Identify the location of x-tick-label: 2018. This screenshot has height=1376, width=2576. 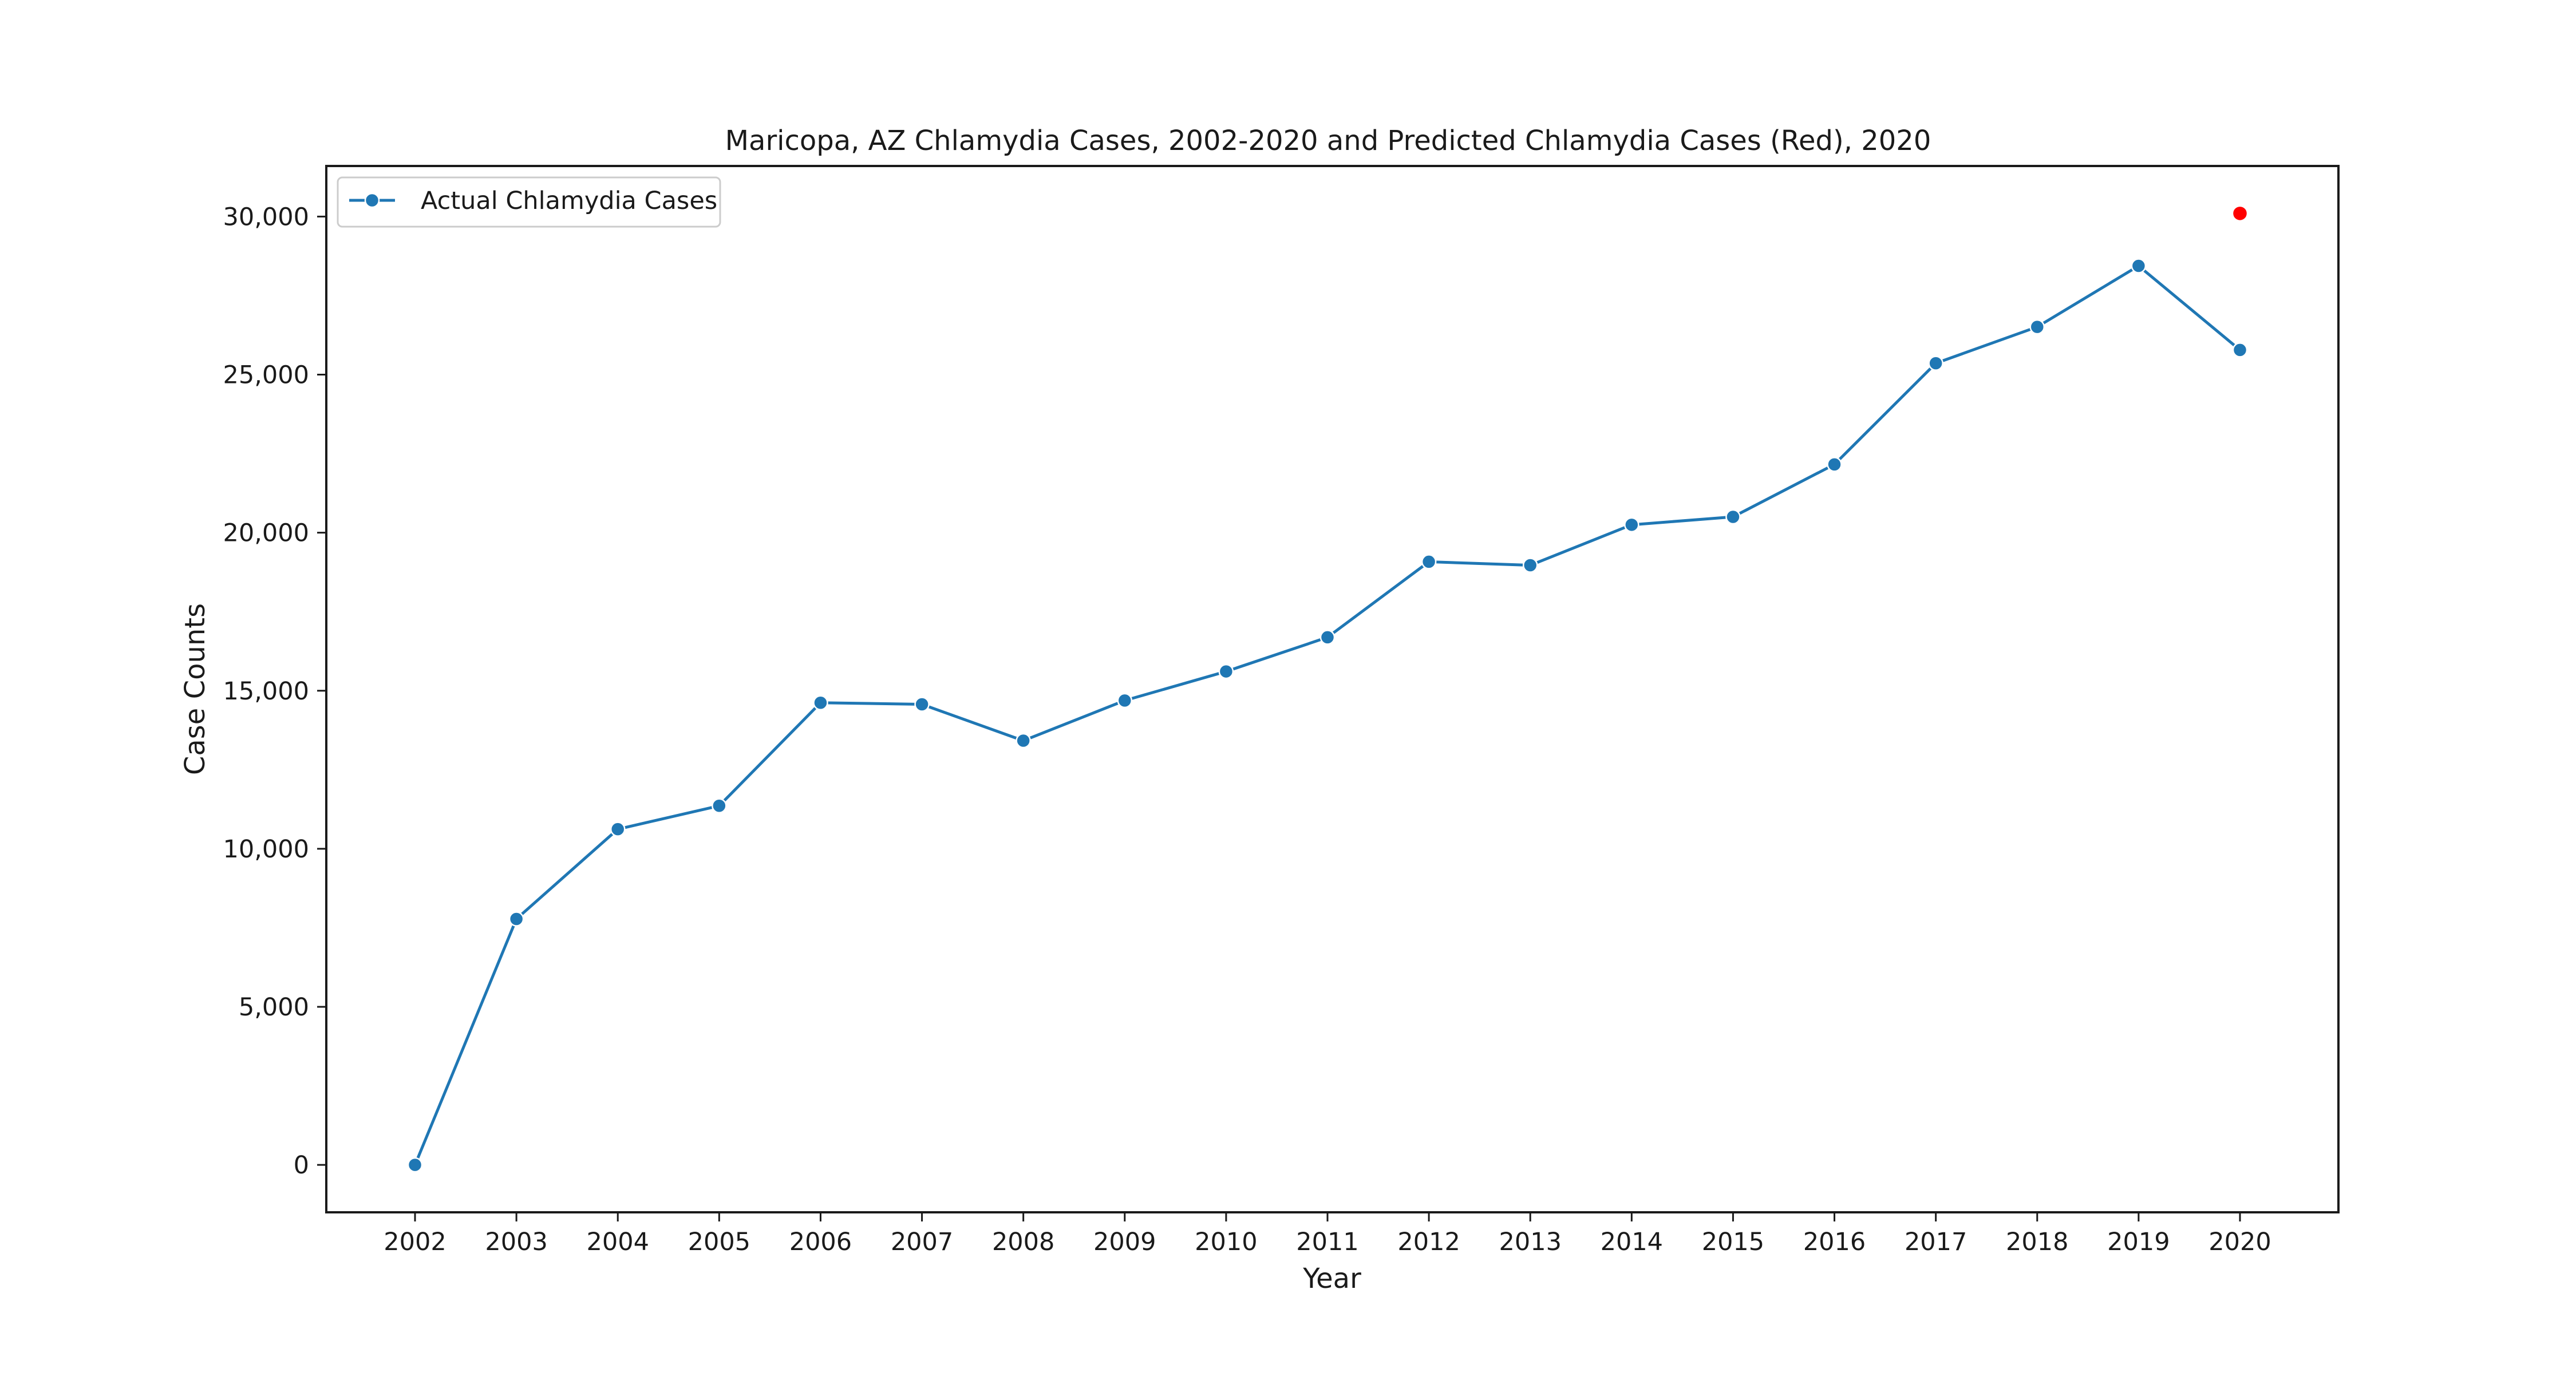
(2037, 1242).